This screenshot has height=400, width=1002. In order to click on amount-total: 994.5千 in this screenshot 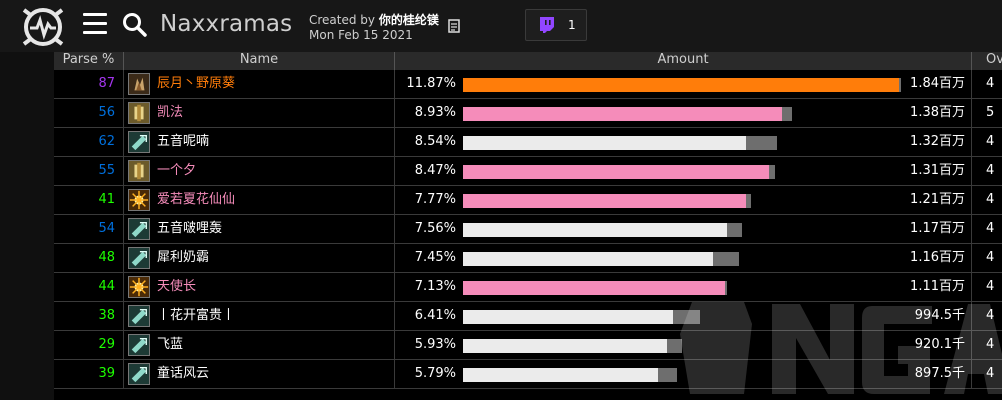, I will do `click(939, 315)`.